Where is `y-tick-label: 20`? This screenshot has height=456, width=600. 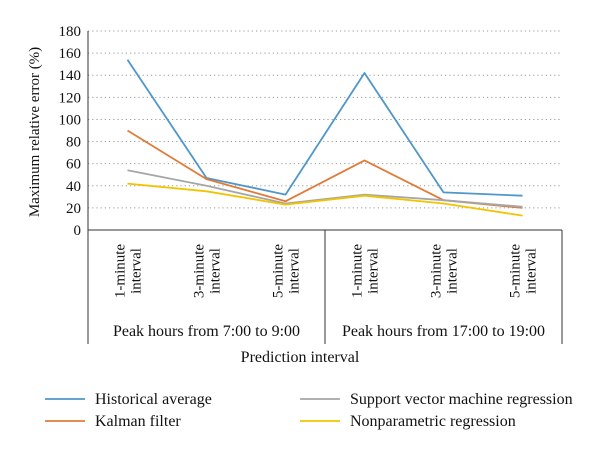 y-tick-label: 20 is located at coordinates (73, 209).